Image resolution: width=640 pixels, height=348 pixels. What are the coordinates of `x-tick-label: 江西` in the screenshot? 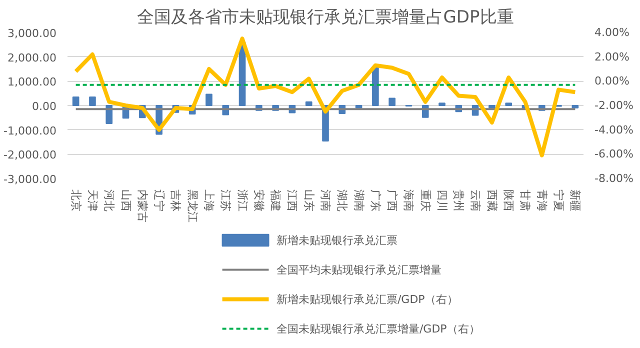 It's located at (292, 201).